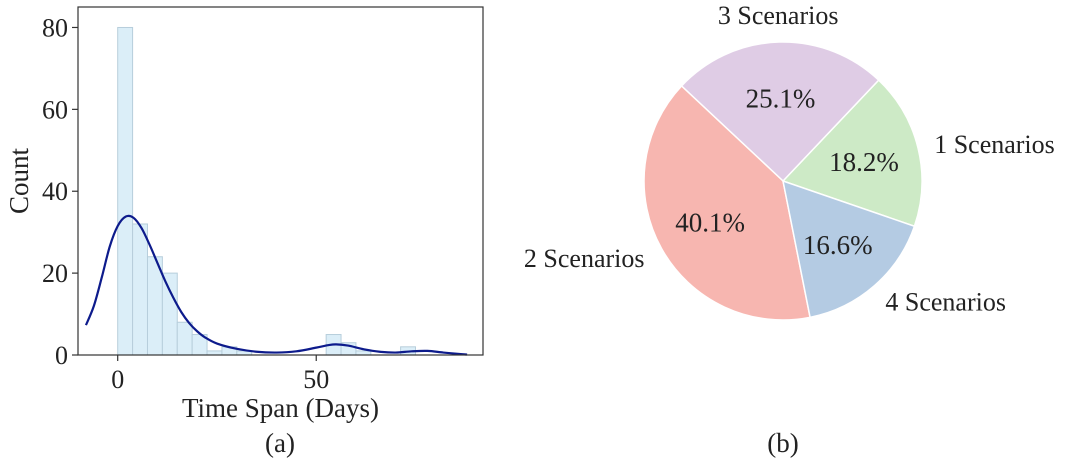 The height and width of the screenshot is (467, 1080). What do you see at coordinates (61, 355) in the screenshot?
I see `y-tick-label-0: 0` at bounding box center [61, 355].